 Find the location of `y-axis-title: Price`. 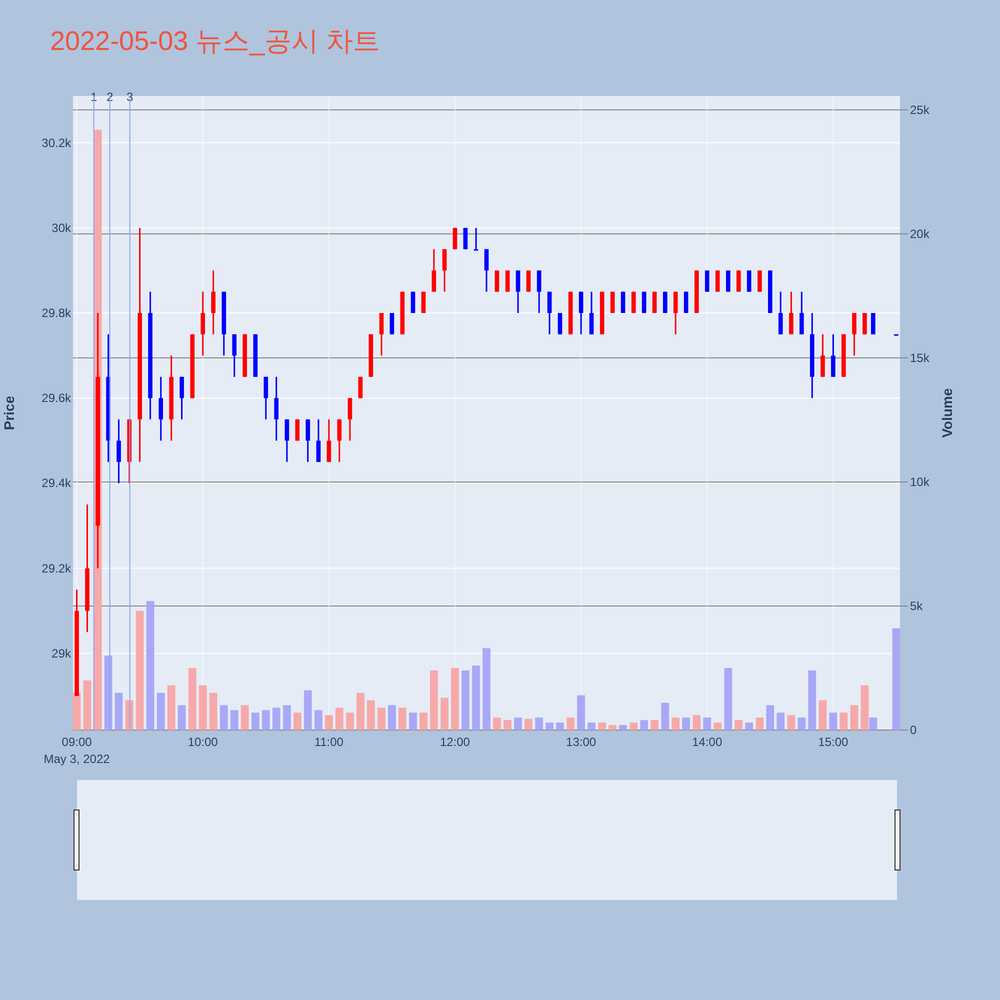

y-axis-title: Price is located at coordinates (9, 413).